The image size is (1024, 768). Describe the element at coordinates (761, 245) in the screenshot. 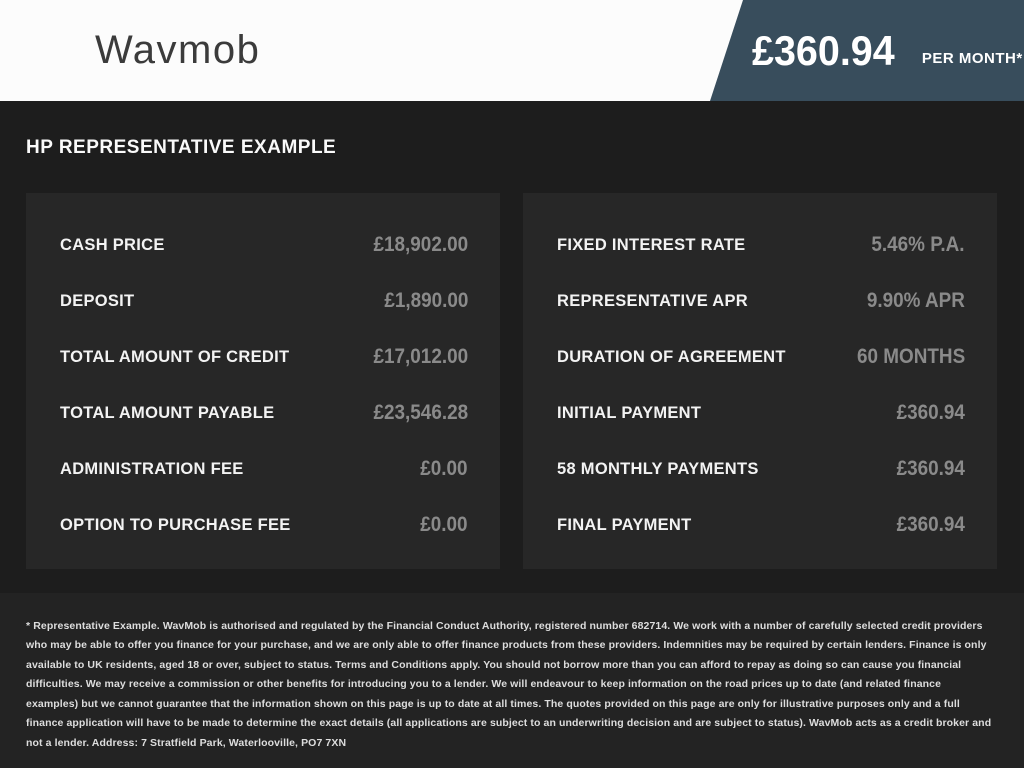

I see `table-row: FIXED INTEREST RATE 5.46% P.A.` at that location.